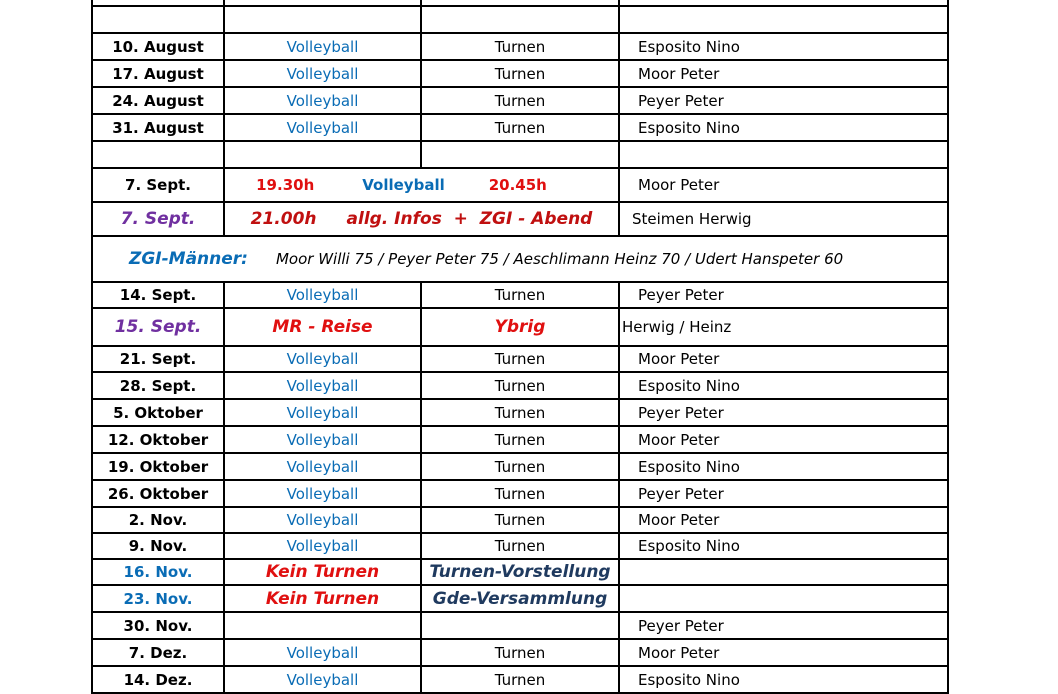 The height and width of the screenshot is (694, 1058). Describe the element at coordinates (158, 127) in the screenshot. I see `date-cell: 31. August` at that location.